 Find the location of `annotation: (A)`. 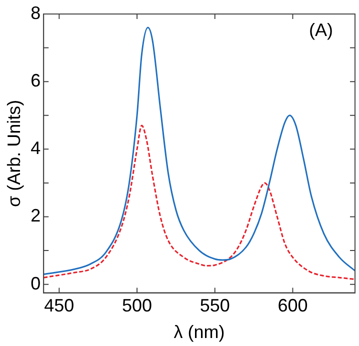

annotation: (A) is located at coordinates (321, 30).